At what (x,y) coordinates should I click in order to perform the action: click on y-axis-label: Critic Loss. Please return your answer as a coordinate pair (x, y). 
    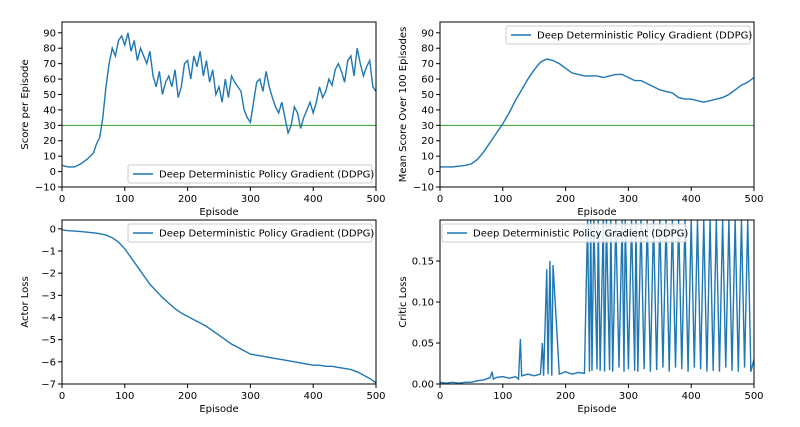
    Looking at the image, I should click on (403, 301).